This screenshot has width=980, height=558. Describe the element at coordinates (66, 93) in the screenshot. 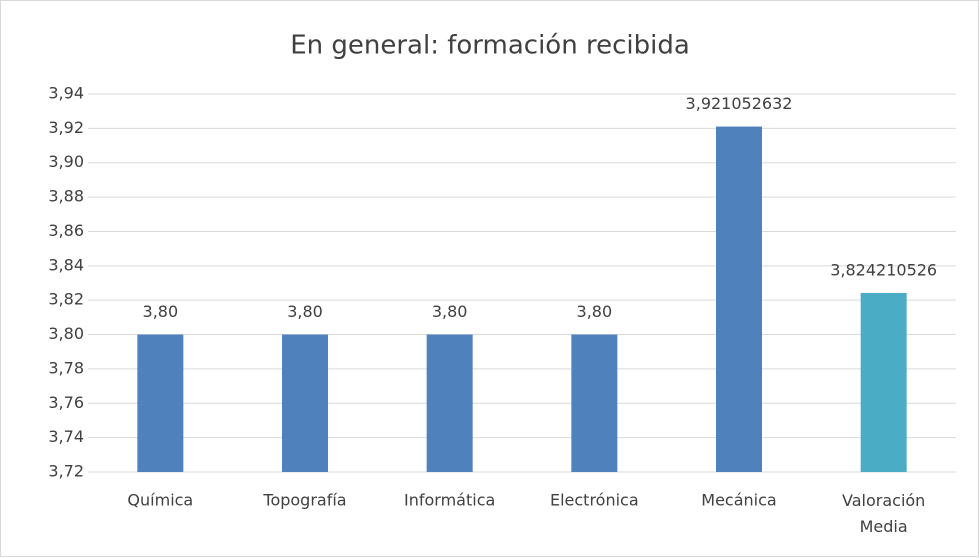

I see `y-tick-label: 3,94` at that location.